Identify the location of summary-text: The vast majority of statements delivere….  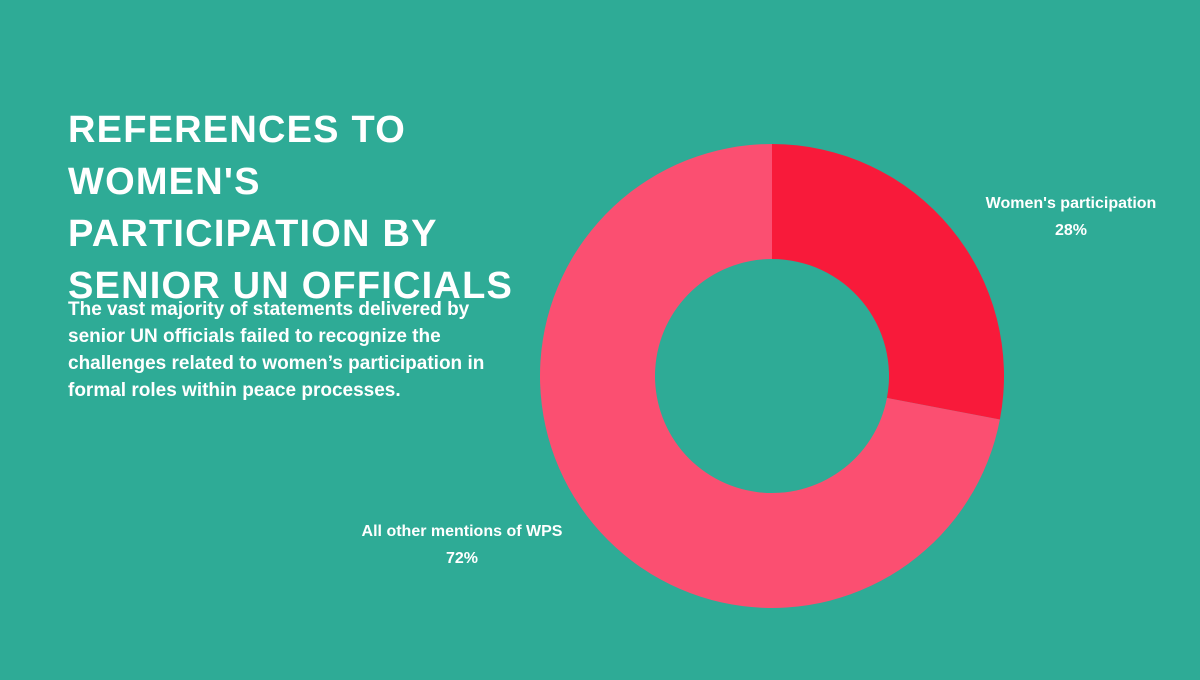
(276, 350).